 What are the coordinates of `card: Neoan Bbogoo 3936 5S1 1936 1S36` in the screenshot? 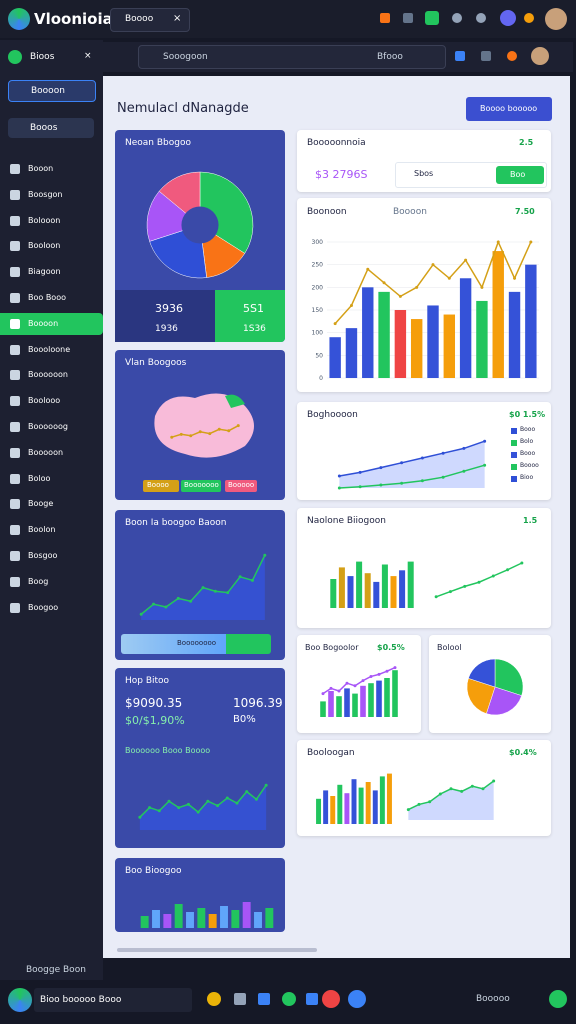 It's located at (200, 236).